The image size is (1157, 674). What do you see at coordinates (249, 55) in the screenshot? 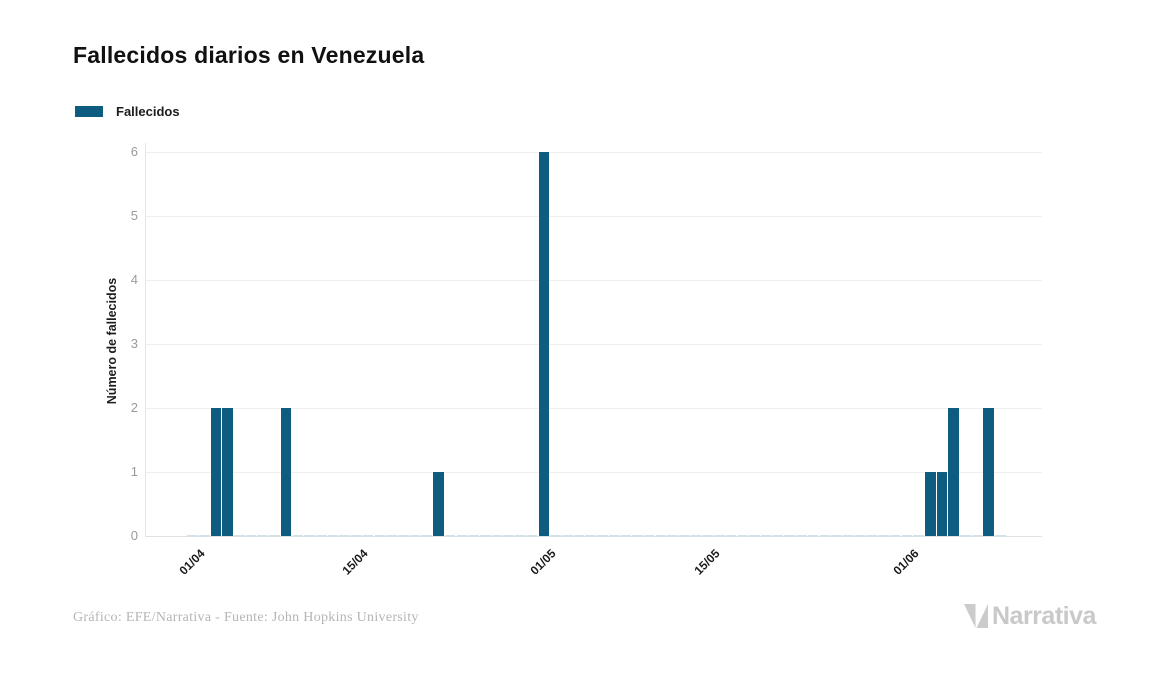
I see `page-title: Fallecidos diarios en Venezuela` at bounding box center [249, 55].